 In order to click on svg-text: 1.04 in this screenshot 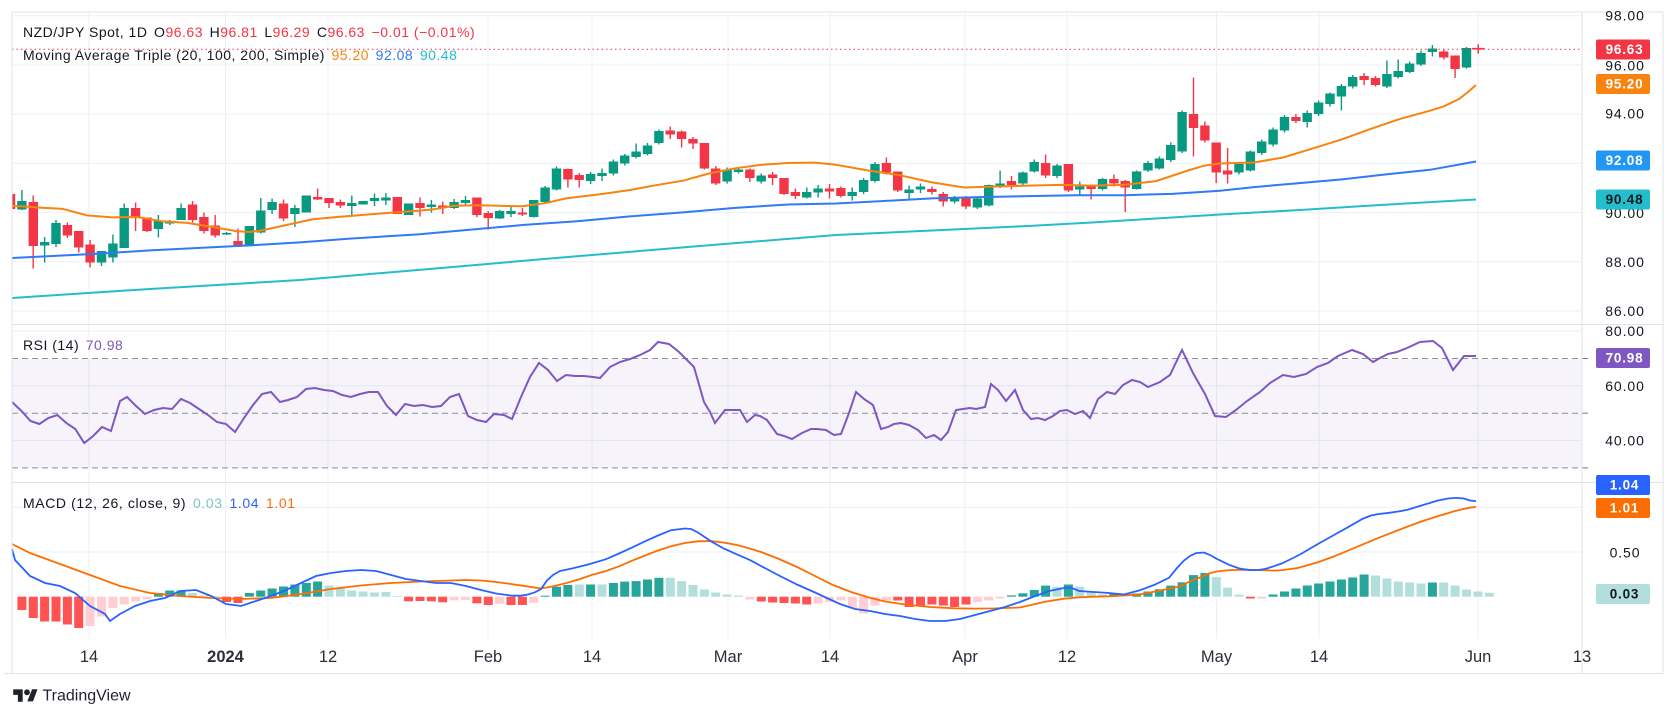, I will do `click(1624, 485)`.